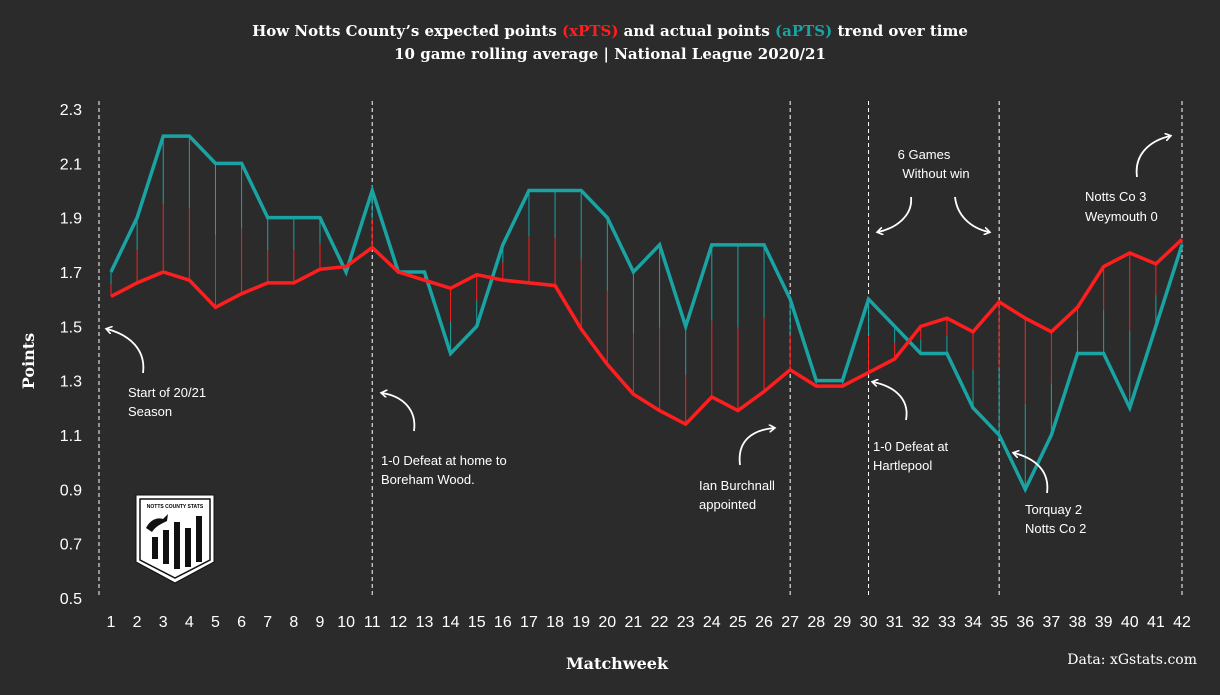  Describe the element at coordinates (935, 173) in the screenshot. I see `annotation-winless-run-line-2: Without win` at that location.